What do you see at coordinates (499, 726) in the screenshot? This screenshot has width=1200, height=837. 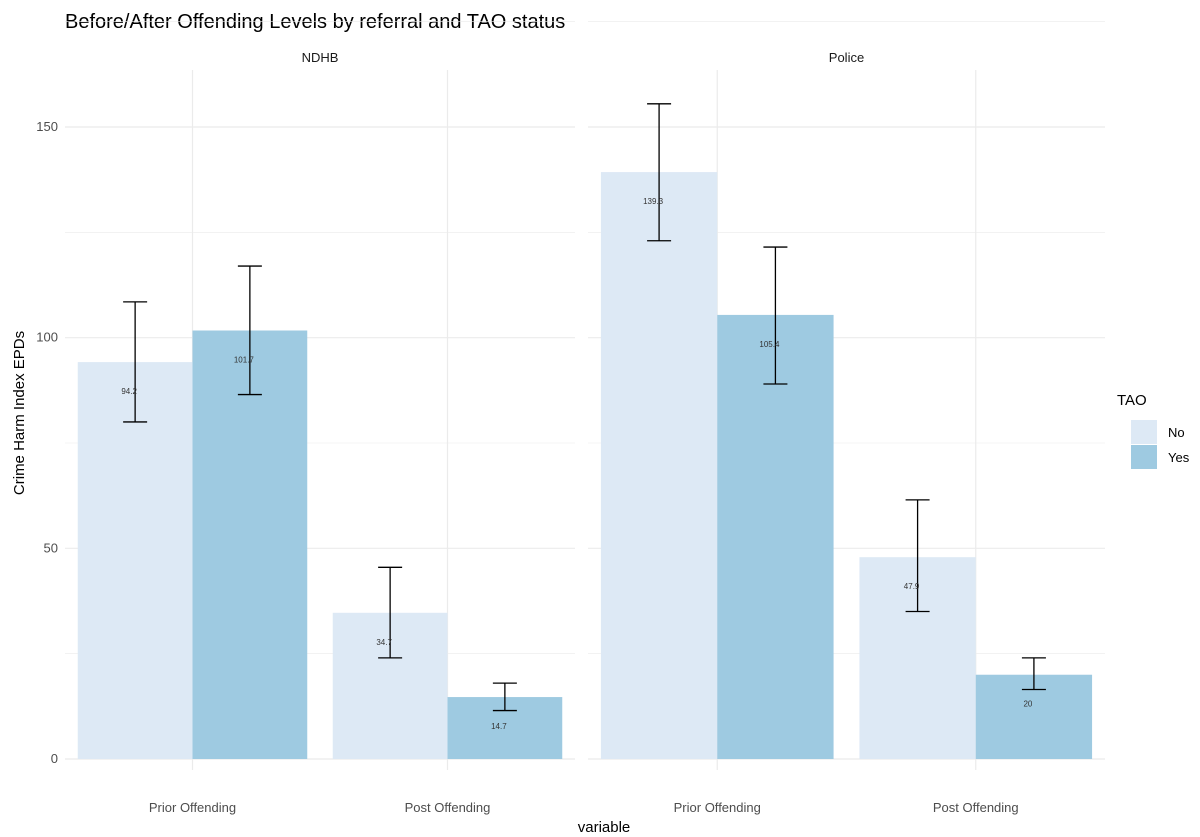 I see `data-label: 14.7` at bounding box center [499, 726].